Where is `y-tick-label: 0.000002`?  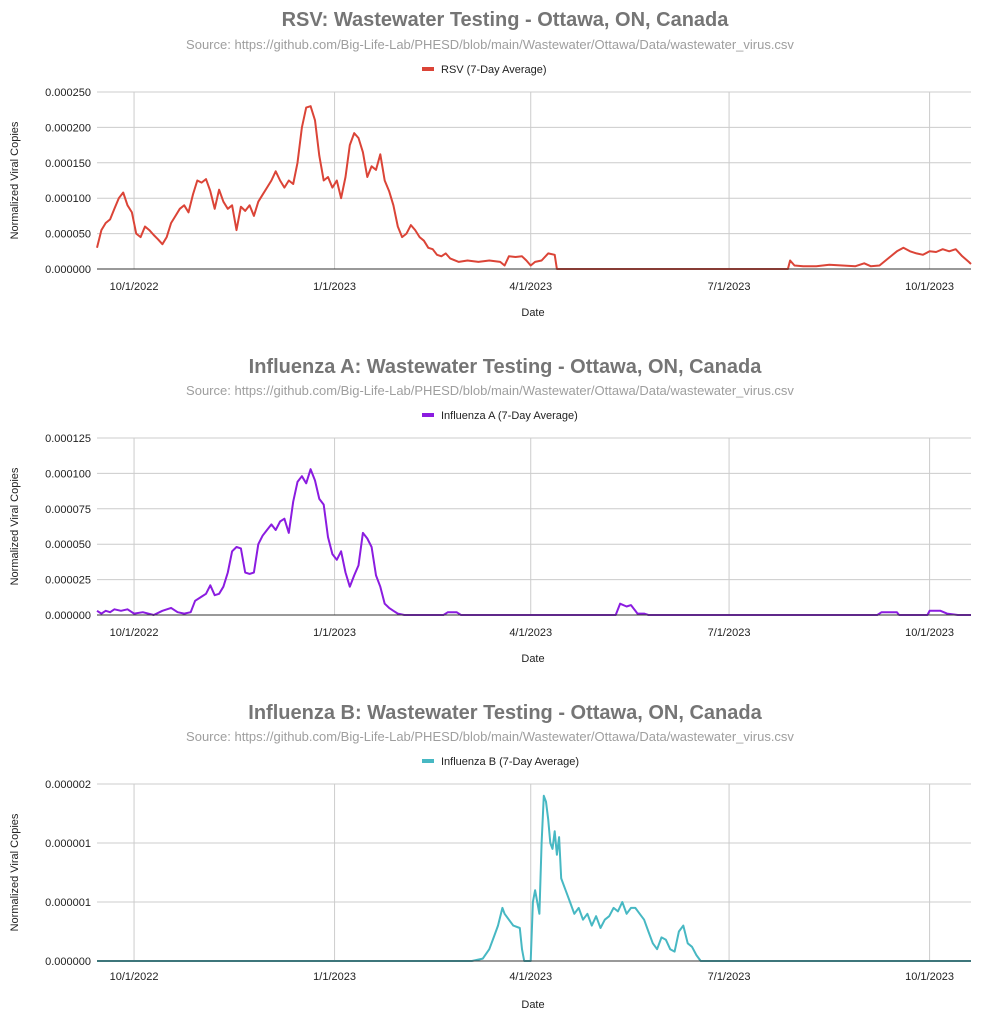
y-tick-label: 0.000002 is located at coordinates (68, 785).